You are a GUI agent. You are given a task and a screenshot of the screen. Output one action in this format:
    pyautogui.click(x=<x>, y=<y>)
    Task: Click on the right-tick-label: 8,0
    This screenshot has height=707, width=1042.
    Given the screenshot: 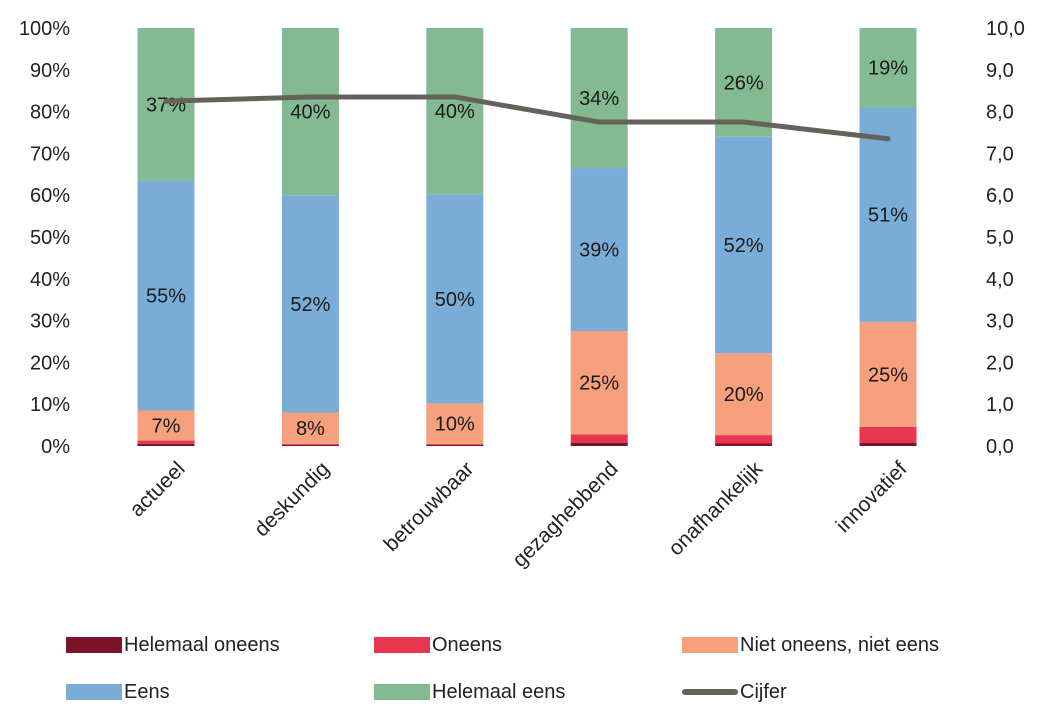 What is the action you would take?
    pyautogui.click(x=1000, y=113)
    